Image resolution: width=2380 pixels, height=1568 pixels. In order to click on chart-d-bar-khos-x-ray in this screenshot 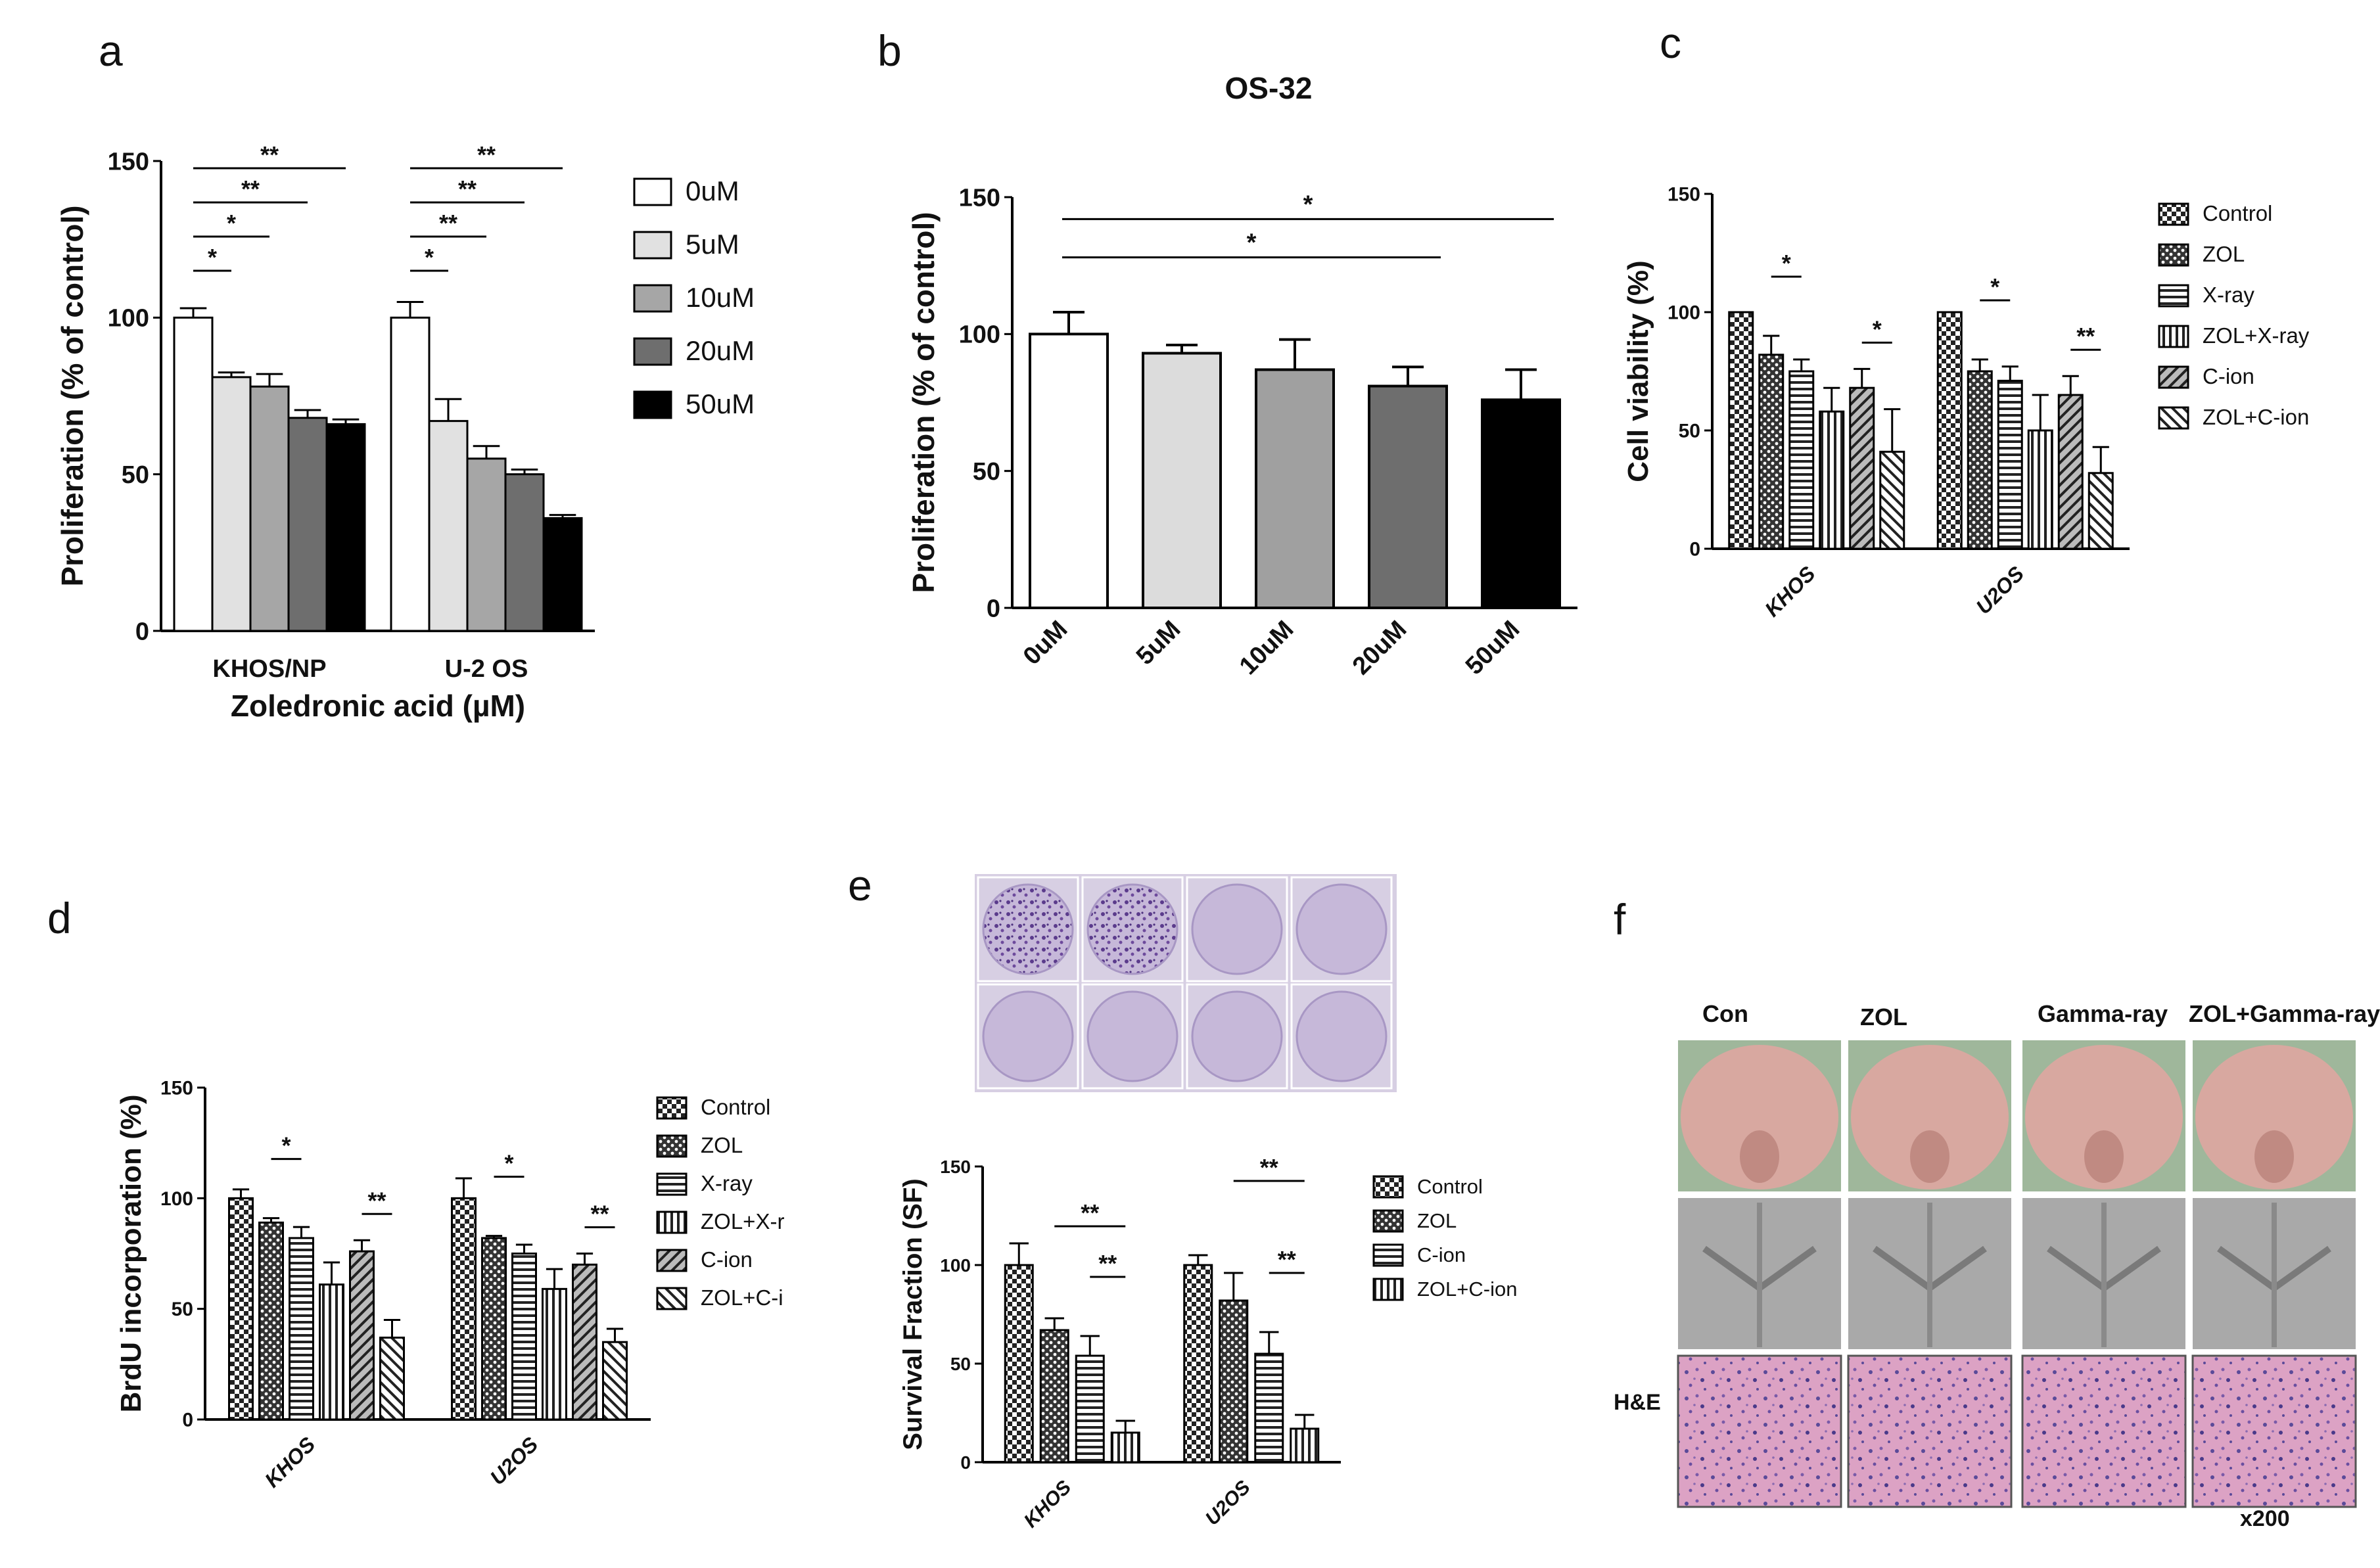, I will do `click(301, 1329)`.